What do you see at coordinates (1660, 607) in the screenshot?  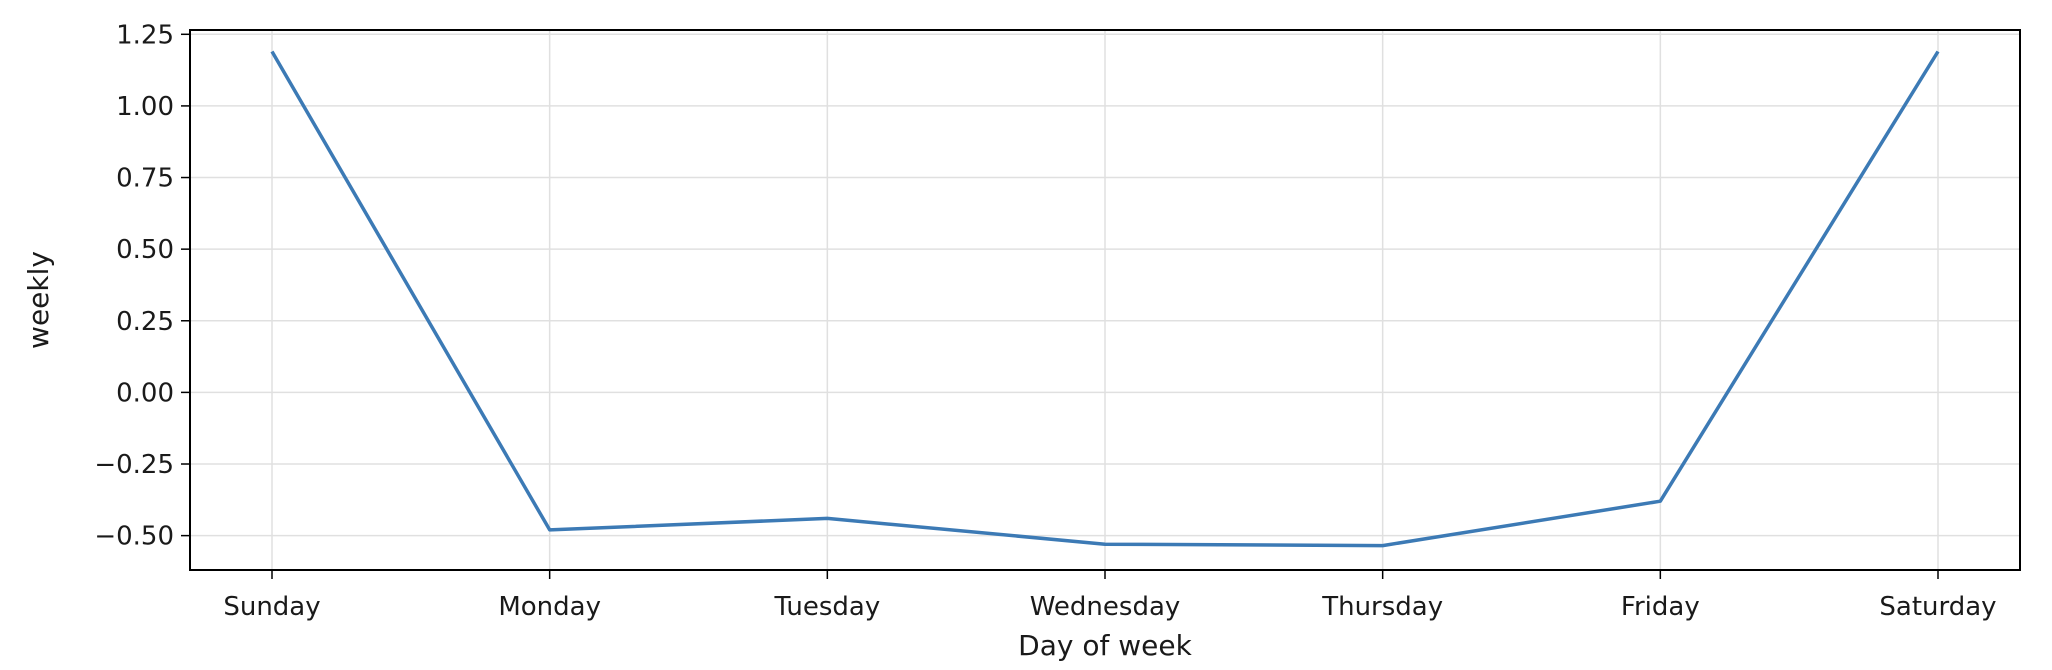 I see `x-tick-label: Friday` at bounding box center [1660, 607].